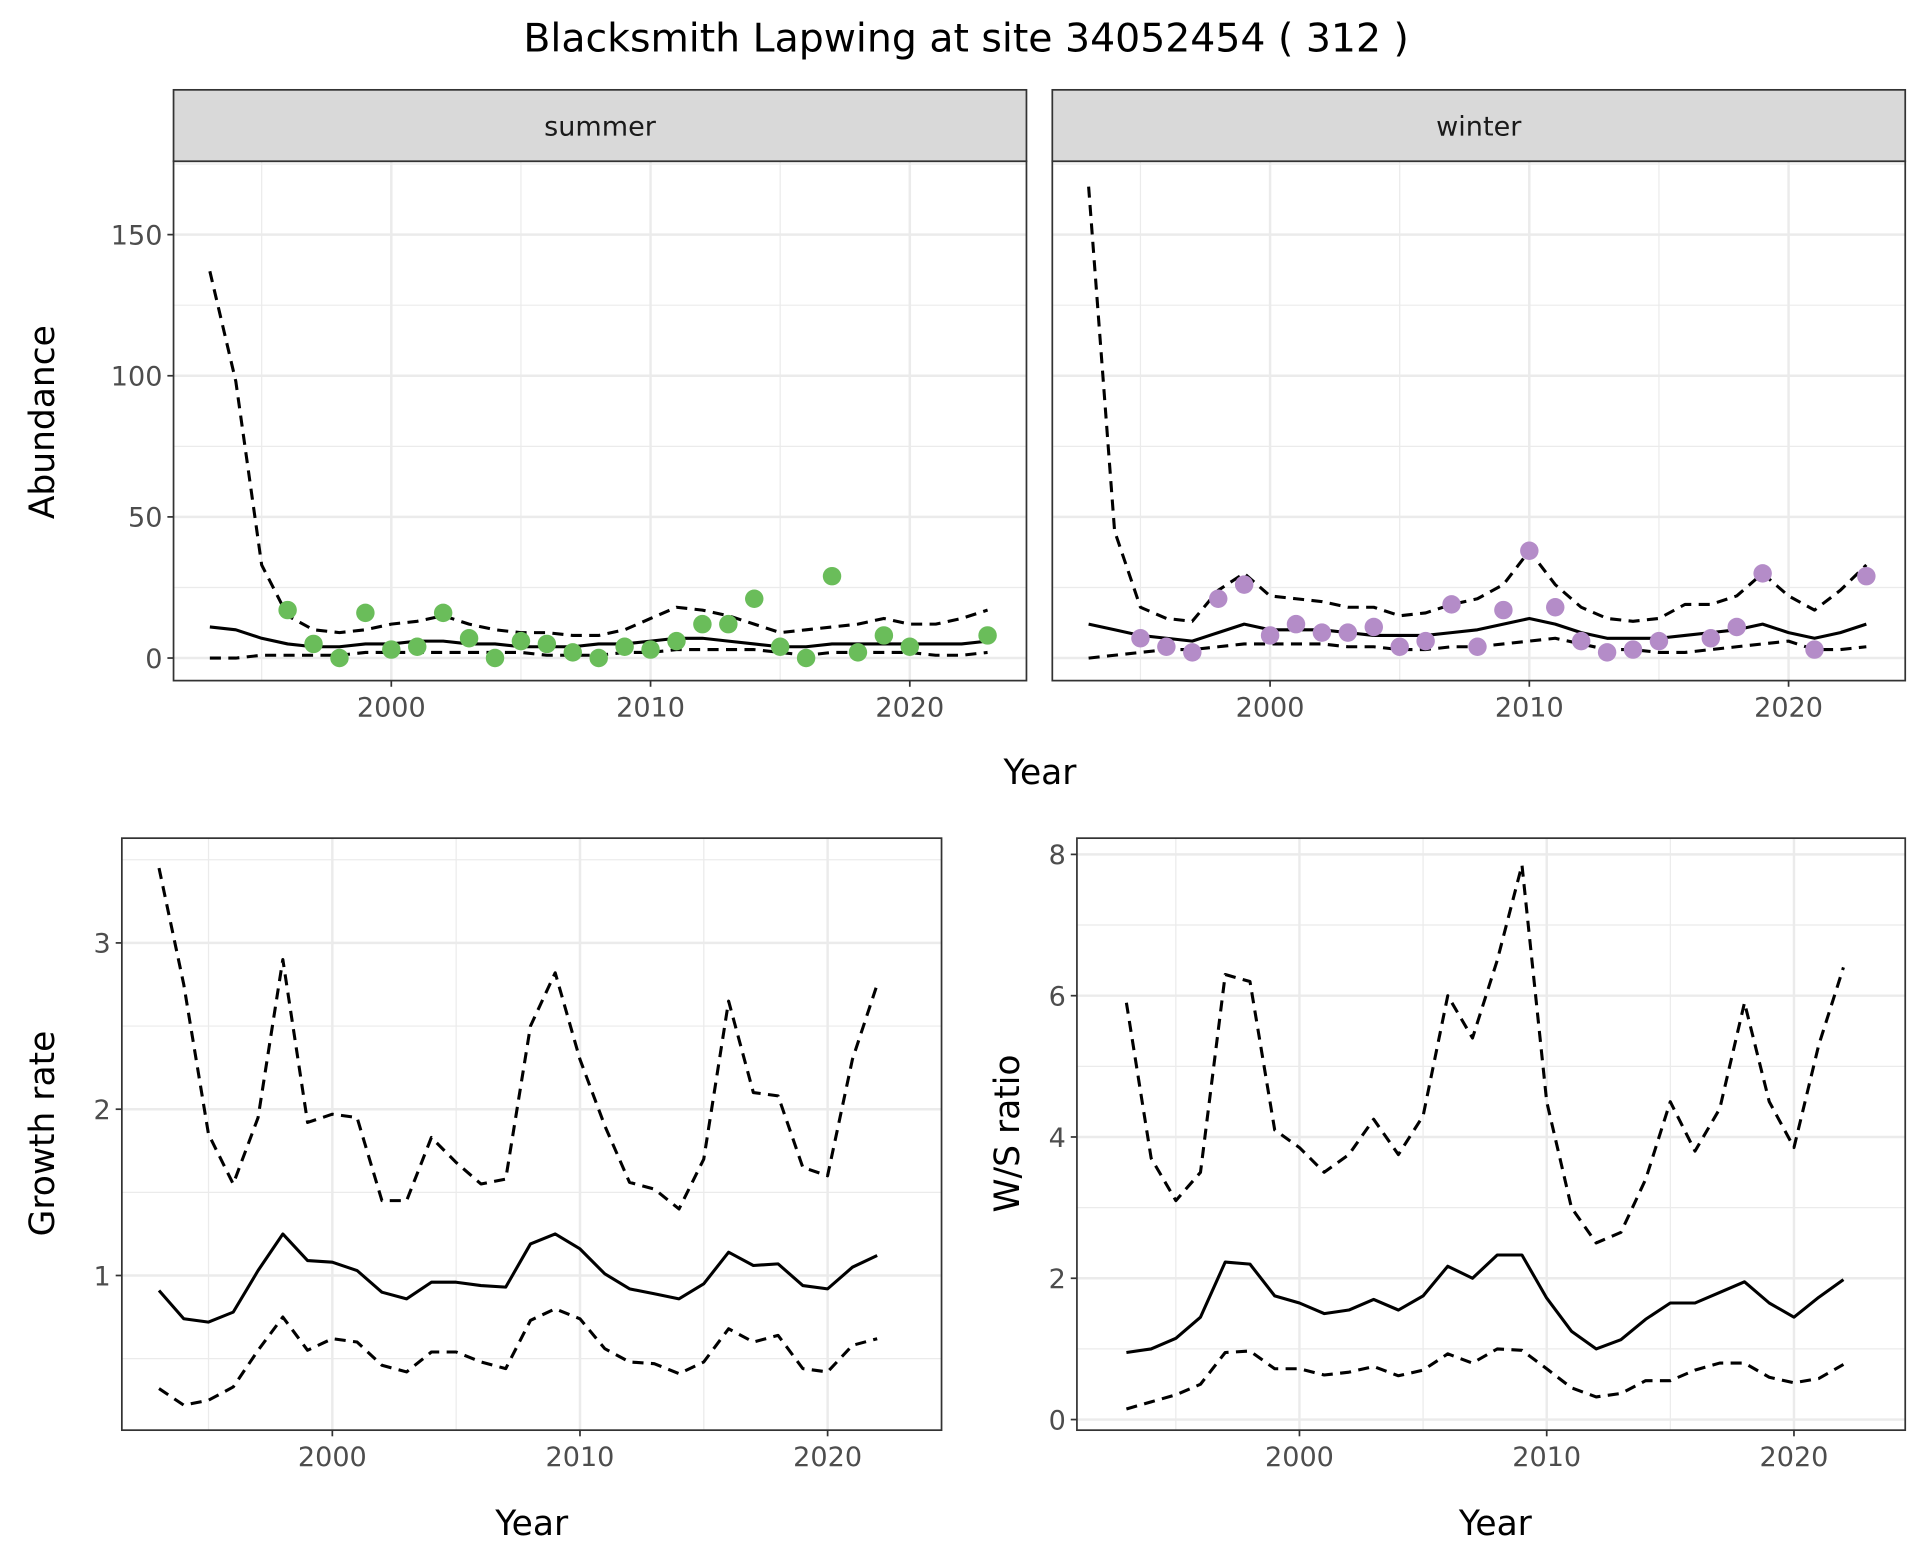  What do you see at coordinates (43, 1134) in the screenshot?
I see `y-axis-title-growth: Growth rate` at bounding box center [43, 1134].